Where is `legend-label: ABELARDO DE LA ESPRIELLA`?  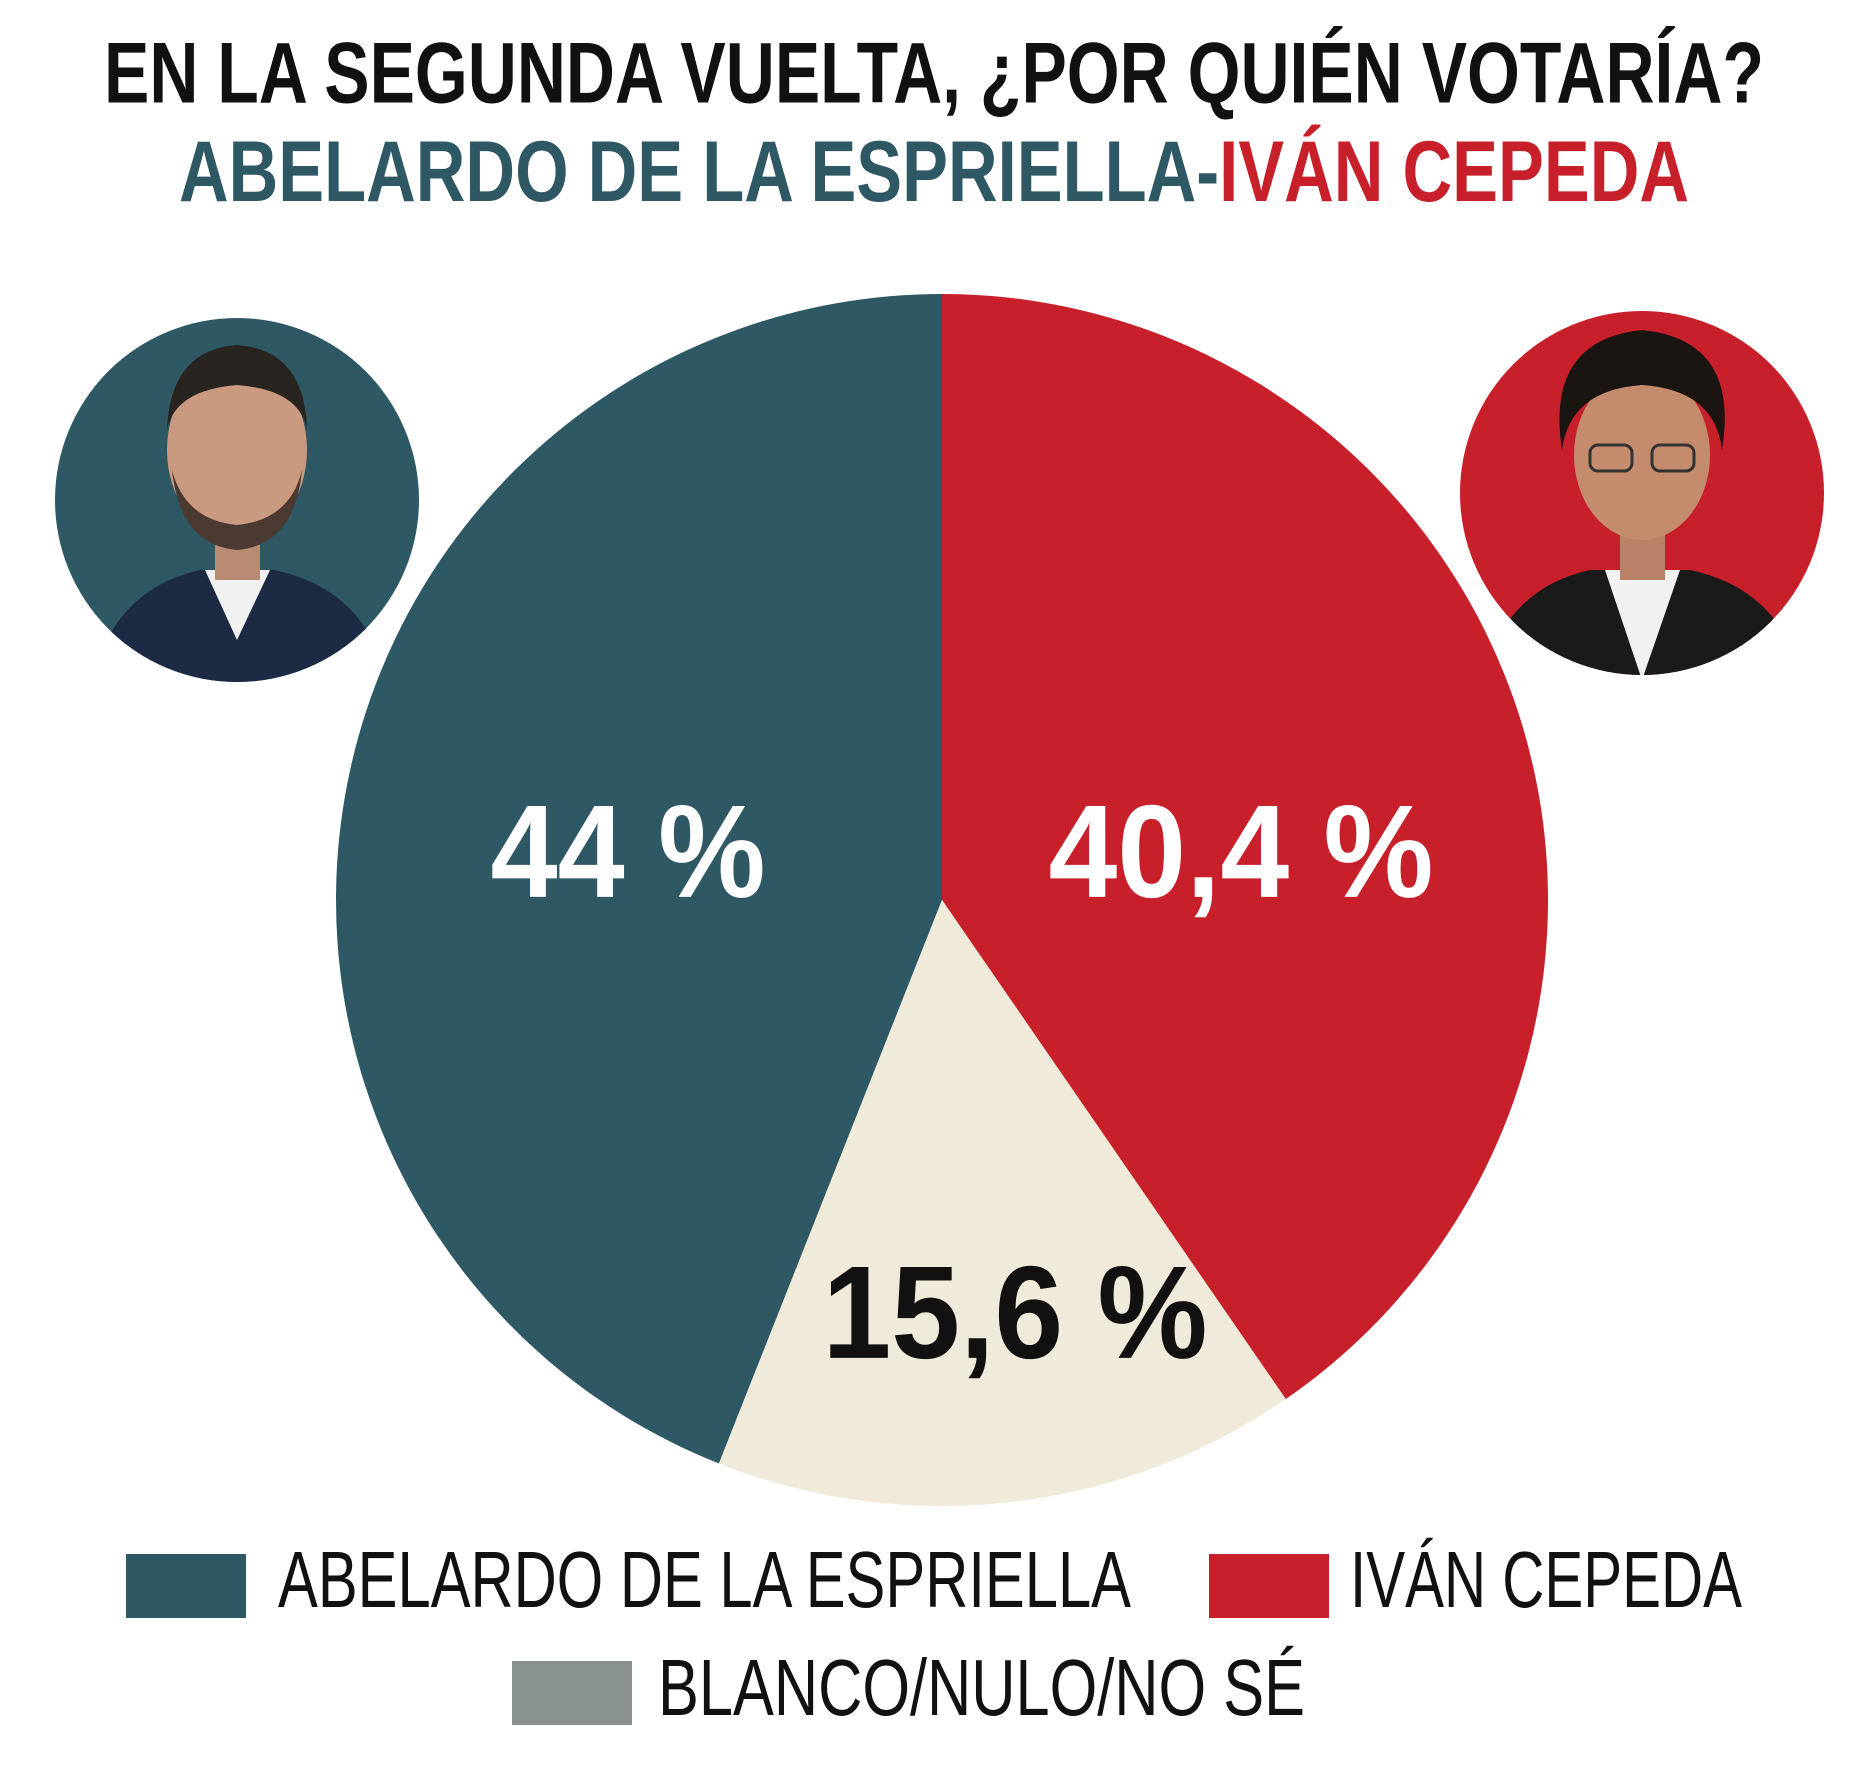 legend-label: ABELARDO DE LA ESPRIELLA is located at coordinates (704, 1579).